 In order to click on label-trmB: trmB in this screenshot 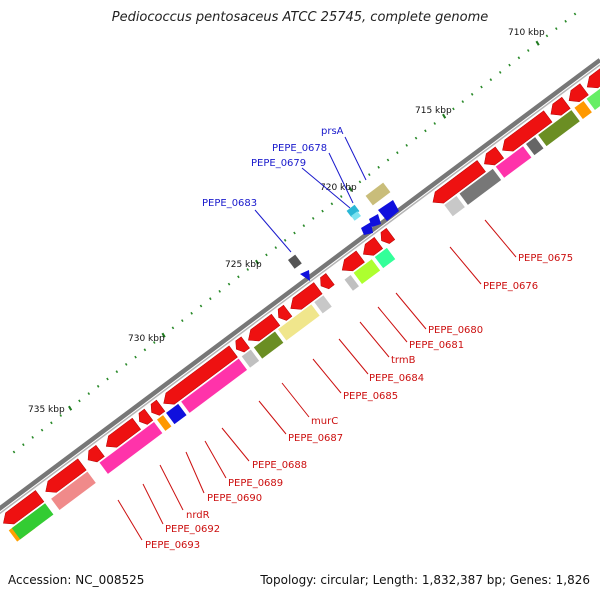, I will do `click(403, 360)`.